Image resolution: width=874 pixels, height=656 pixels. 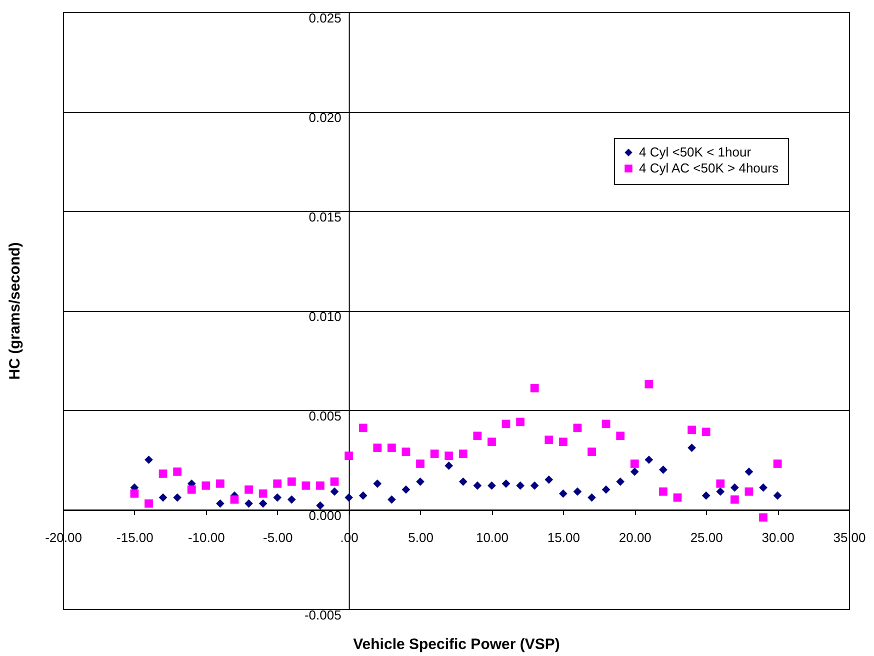 I want to click on x-tick-label: -10.00, so click(x=206, y=537).